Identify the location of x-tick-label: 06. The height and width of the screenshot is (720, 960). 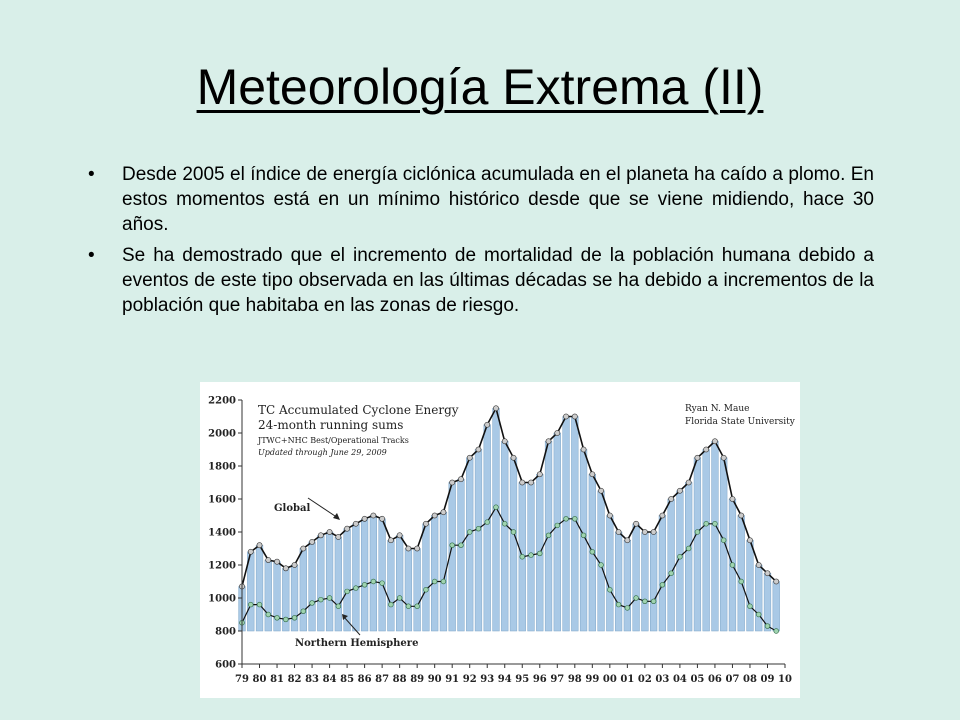
(715, 679).